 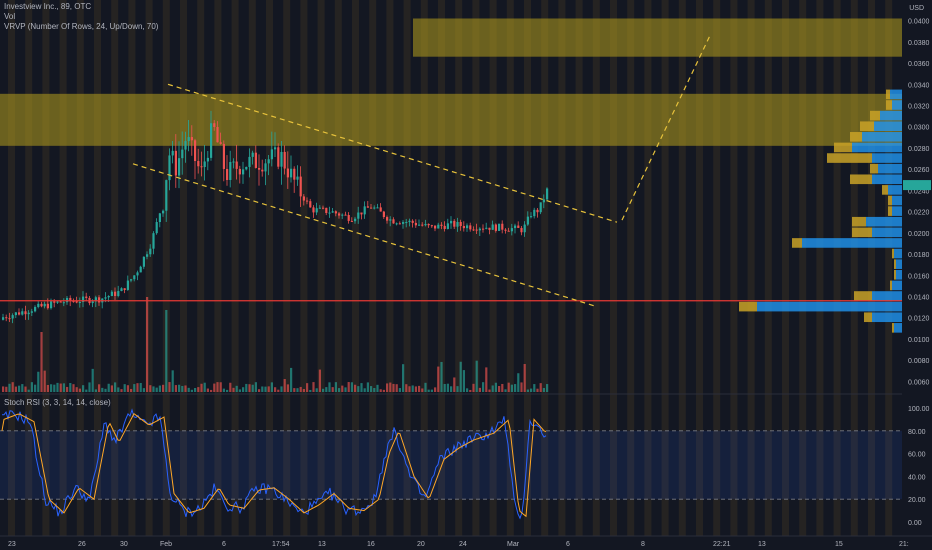 I want to click on time-axis: 23 26 30 Feb 6 17:54 13 16 20 24 Mar 6 8 22:21 13 15 21:, so click(x=466, y=541).